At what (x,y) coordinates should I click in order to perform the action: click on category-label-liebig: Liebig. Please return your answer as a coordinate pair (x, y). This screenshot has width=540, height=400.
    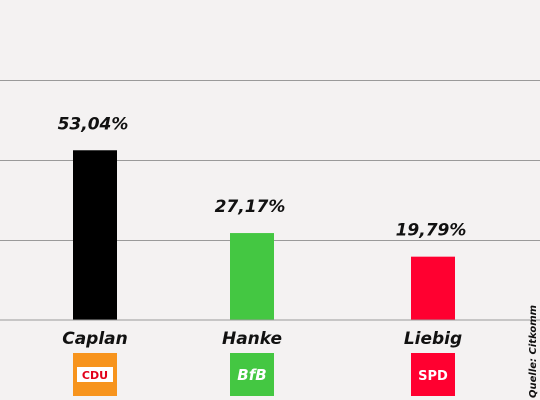
    Looking at the image, I should click on (433, 339).